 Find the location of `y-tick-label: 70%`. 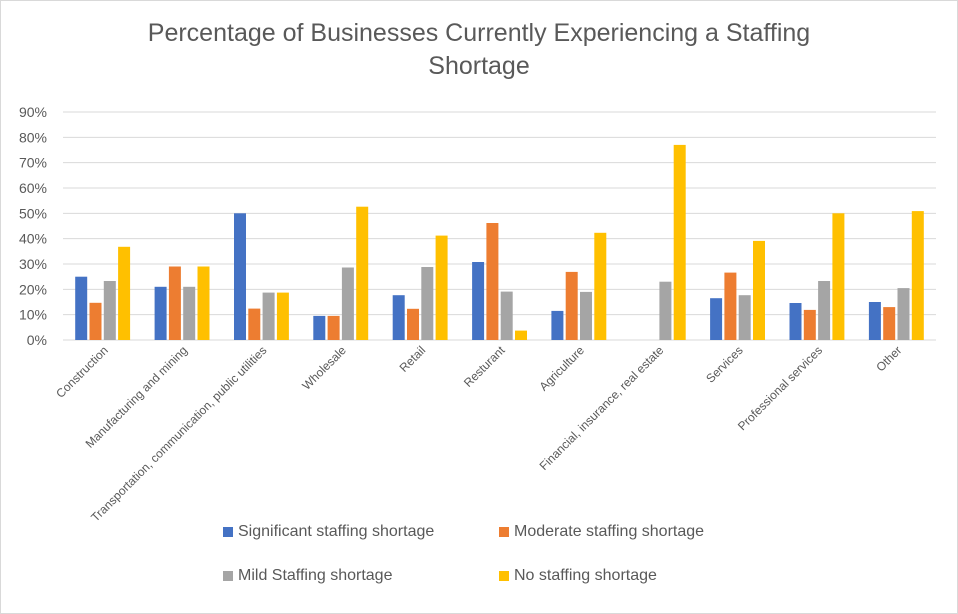

y-tick-label: 70% is located at coordinates (33, 163).